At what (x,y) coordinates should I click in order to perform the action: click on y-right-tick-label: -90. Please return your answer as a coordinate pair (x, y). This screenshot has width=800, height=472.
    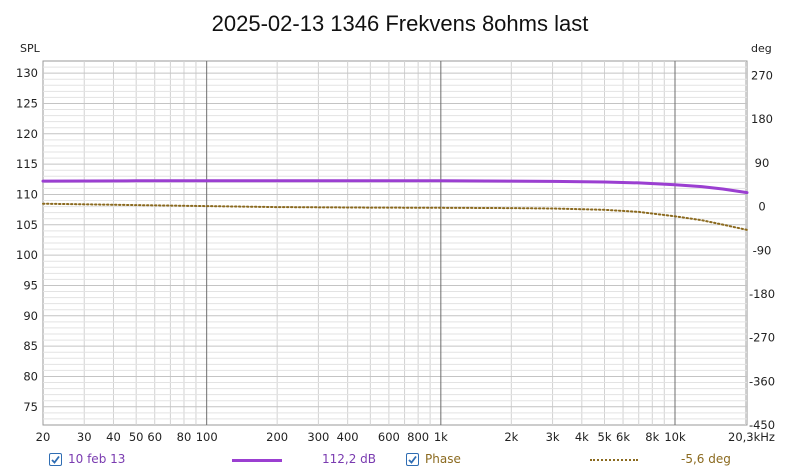
    Looking at the image, I should click on (762, 250).